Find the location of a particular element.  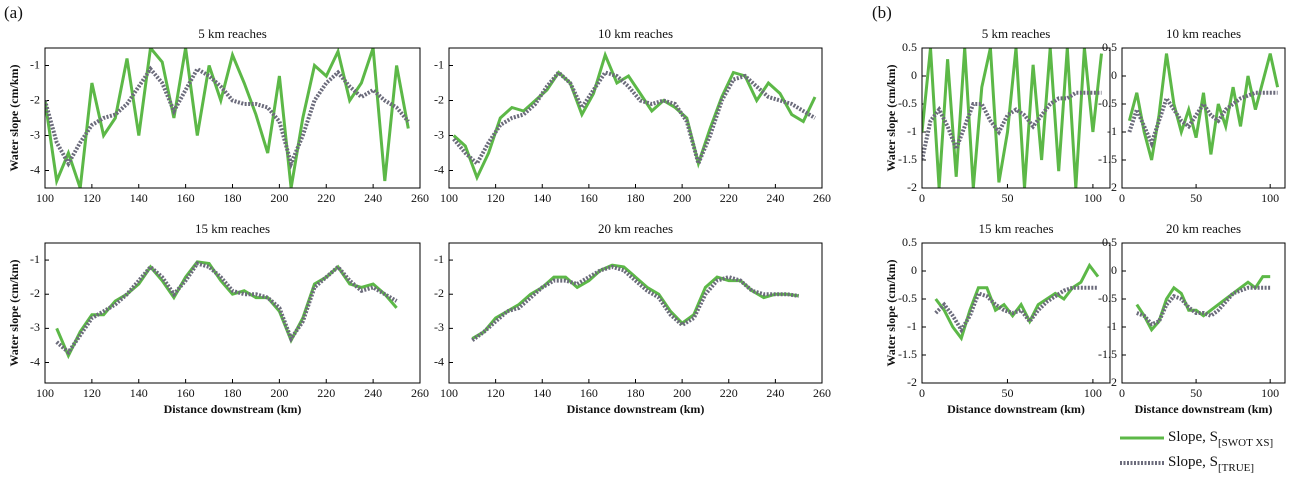

chart-title: 20 km reaches is located at coordinates (1203, 228).